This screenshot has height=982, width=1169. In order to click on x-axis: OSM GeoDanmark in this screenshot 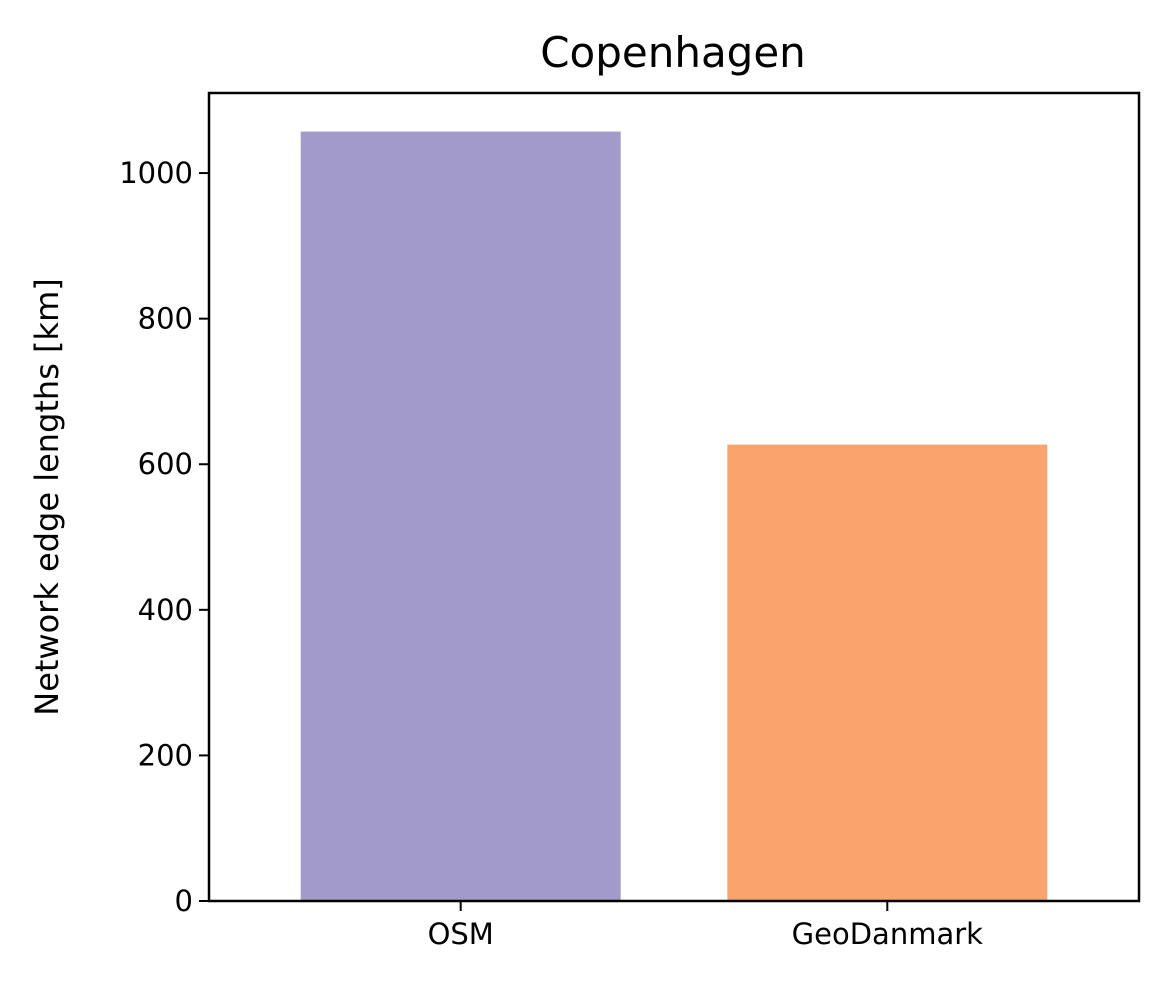, I will do `click(705, 926)`.